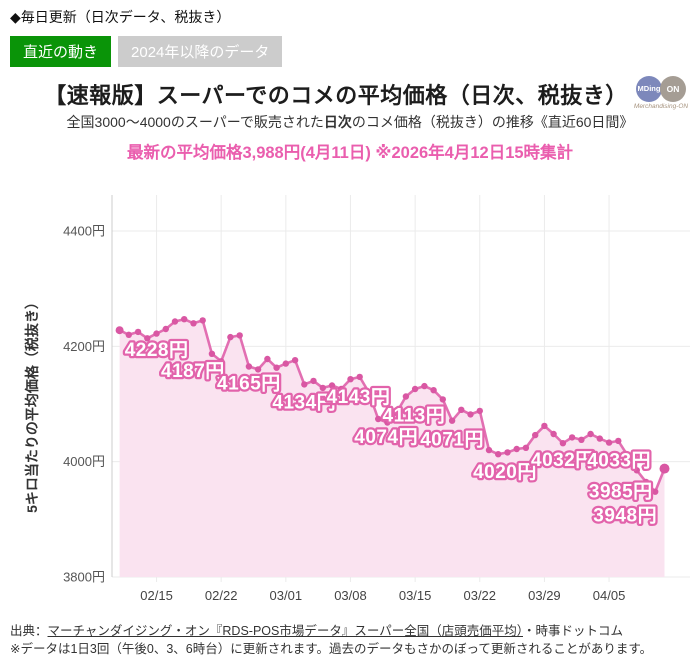 The height and width of the screenshot is (671, 700). Describe the element at coordinates (505, 472) in the screenshot. I see `point-value-label: 4020円` at that location.